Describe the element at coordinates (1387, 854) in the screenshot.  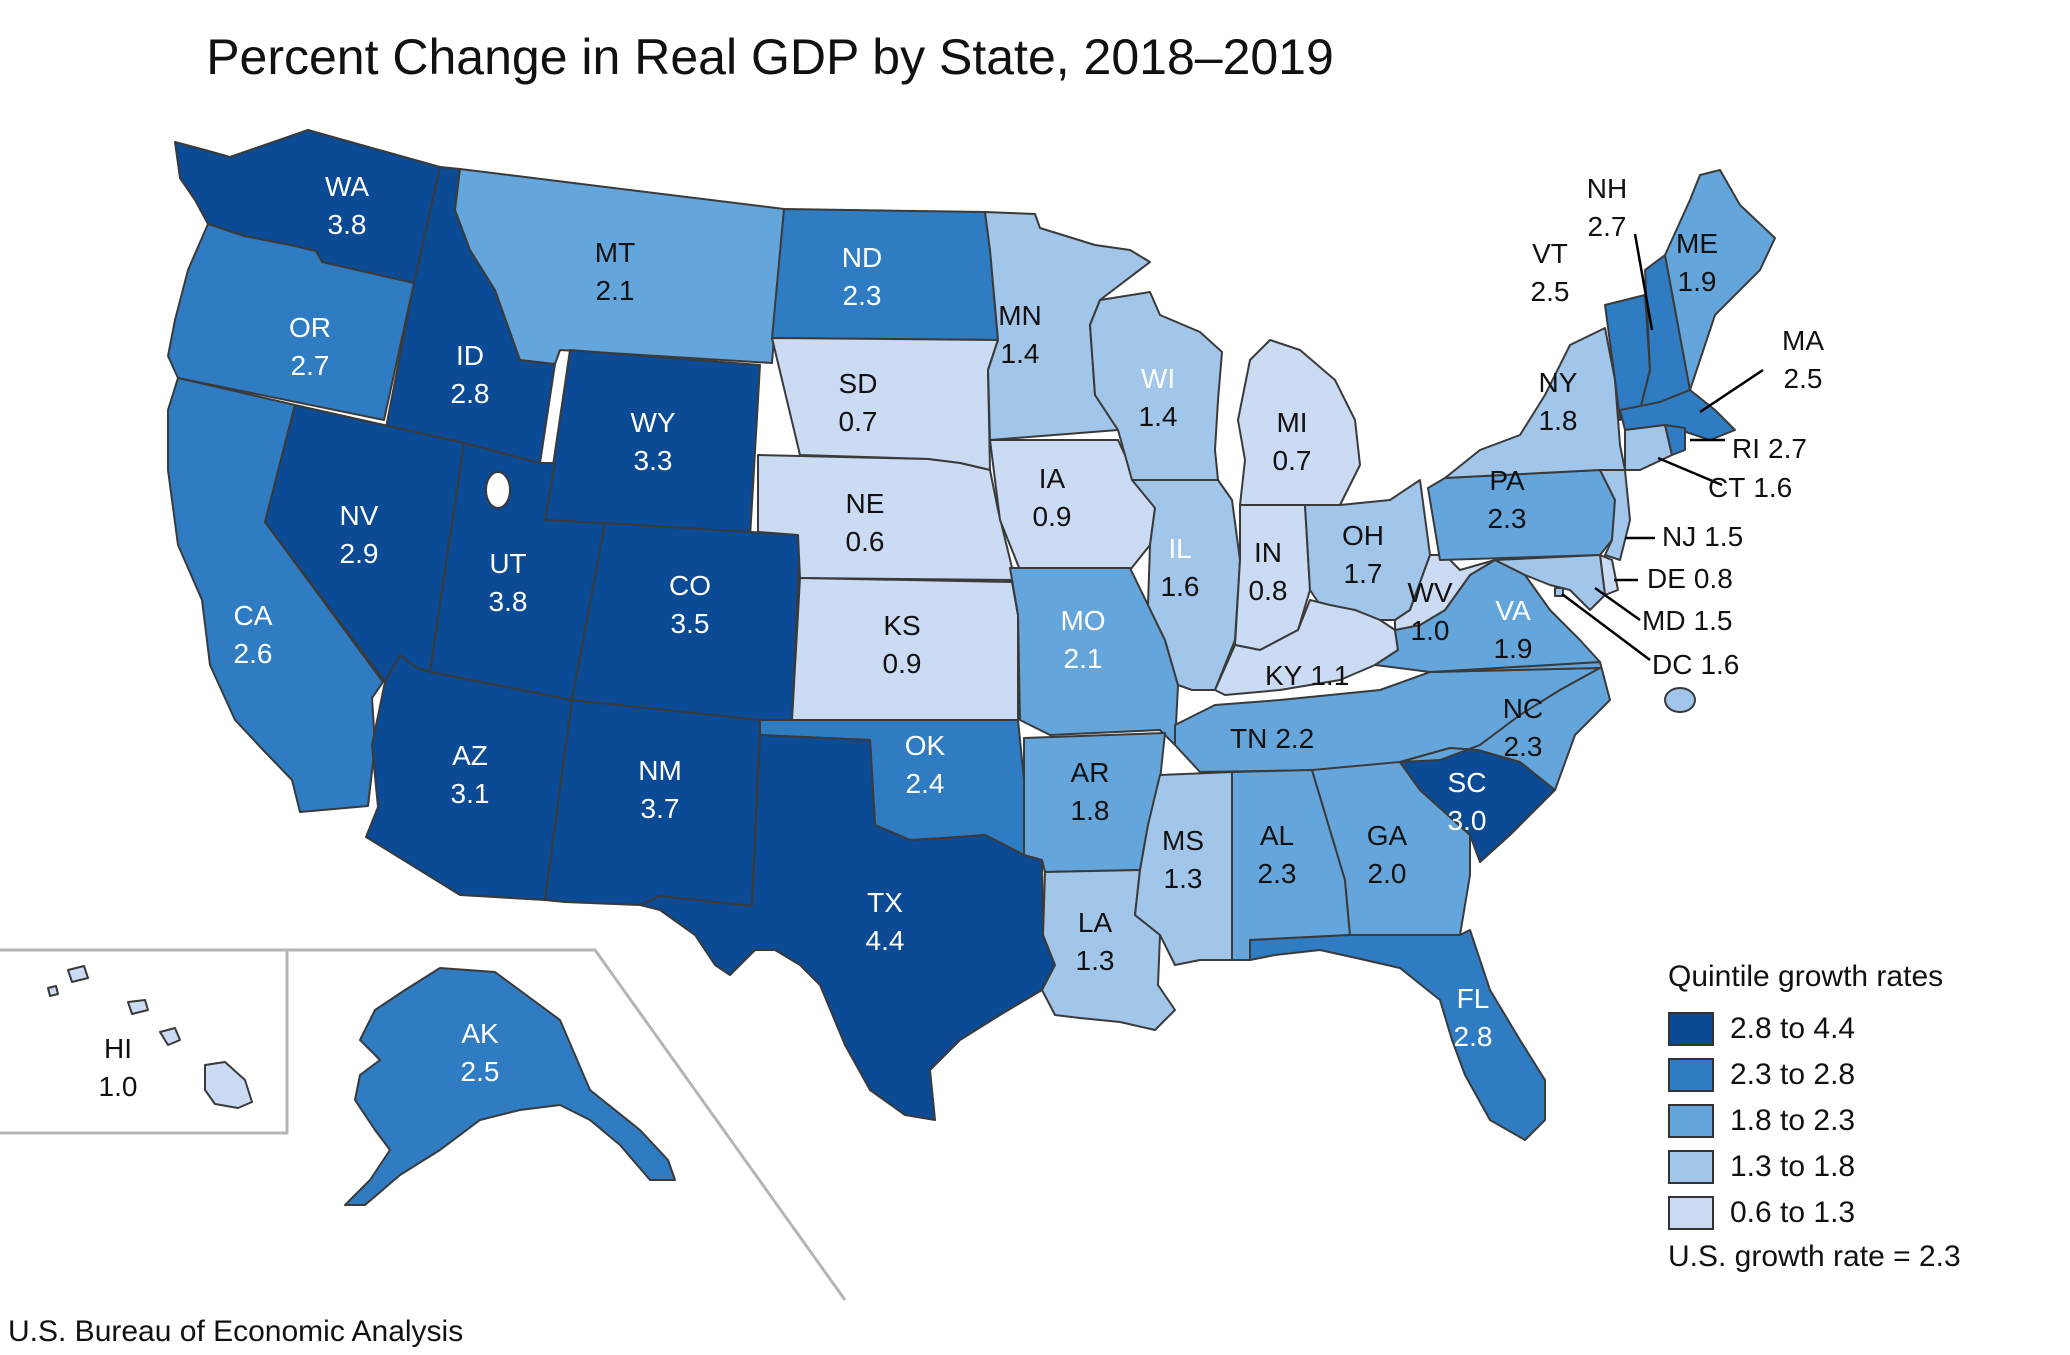
I see `label-ga: GA 2.0` at that location.